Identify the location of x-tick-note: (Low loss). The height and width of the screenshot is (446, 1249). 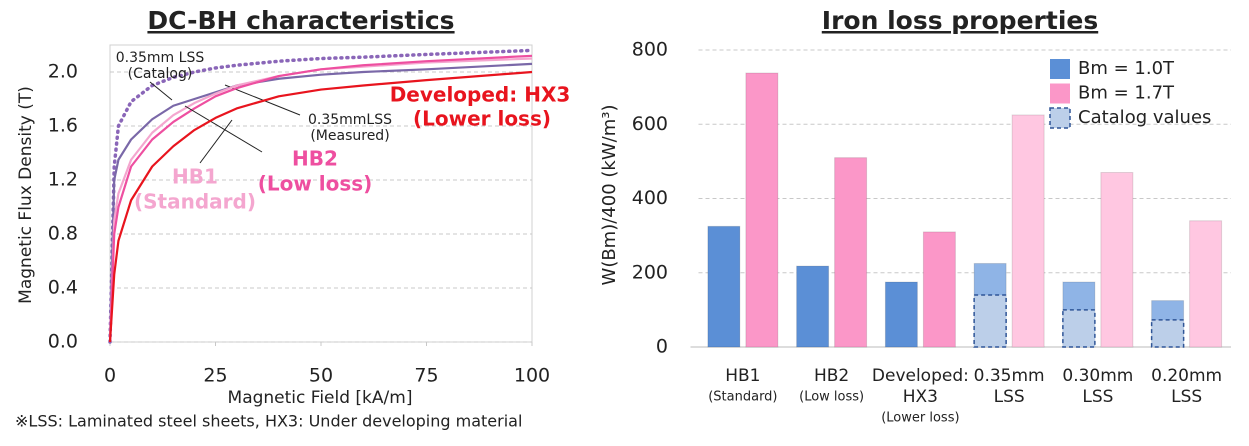
(831, 397).